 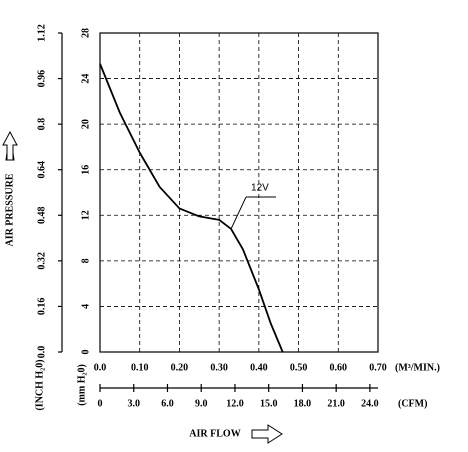 I want to click on x-tick-label: 0.60, so click(x=339, y=367).